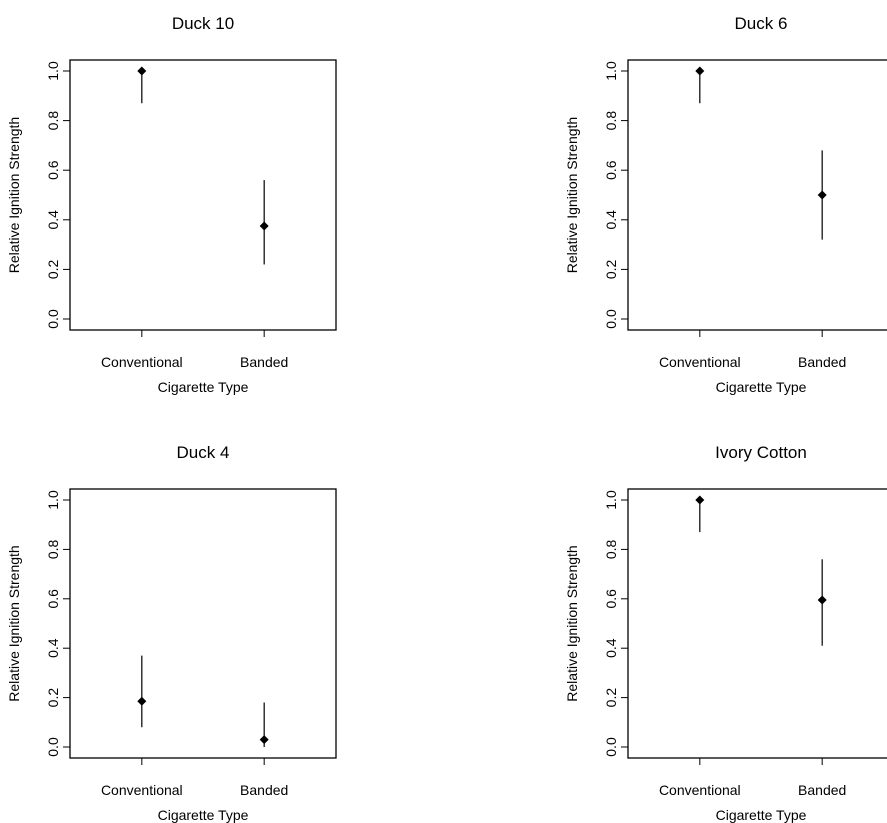  I want to click on chart-title: Ivory Cotton, so click(761, 452).